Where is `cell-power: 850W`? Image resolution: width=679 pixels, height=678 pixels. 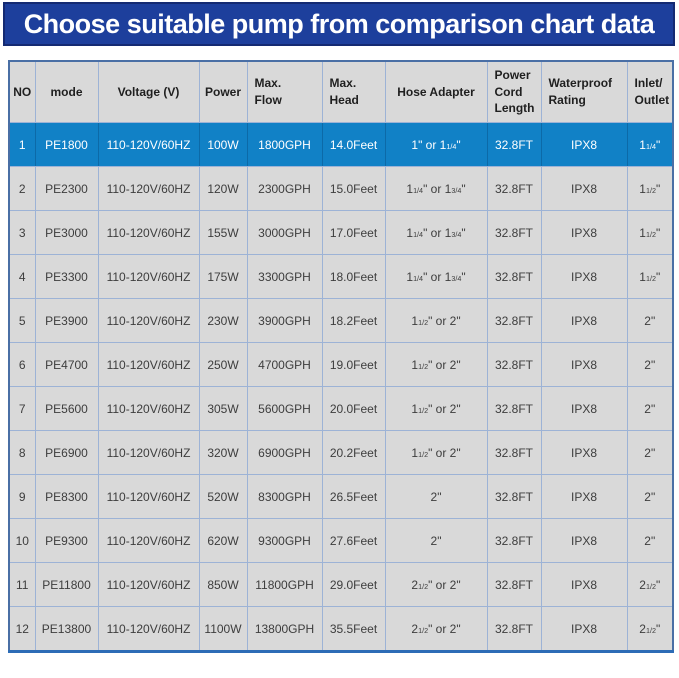 cell-power: 850W is located at coordinates (223, 584).